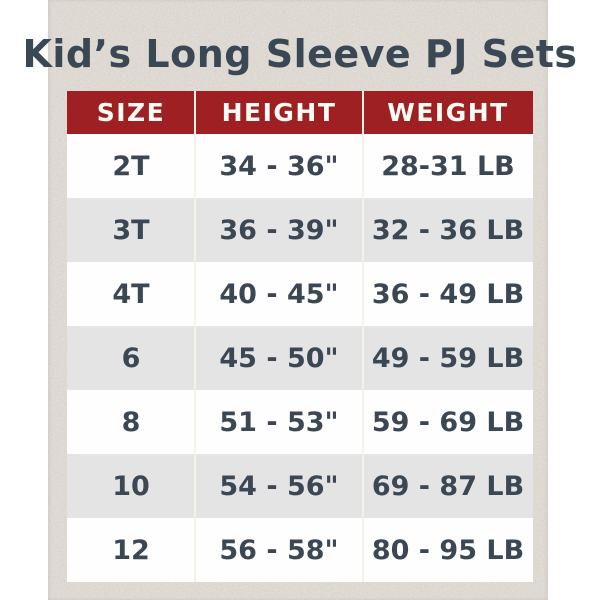 Image resolution: width=600 pixels, height=600 pixels. What do you see at coordinates (131, 112) in the screenshot?
I see `column-header-size: SIZE` at bounding box center [131, 112].